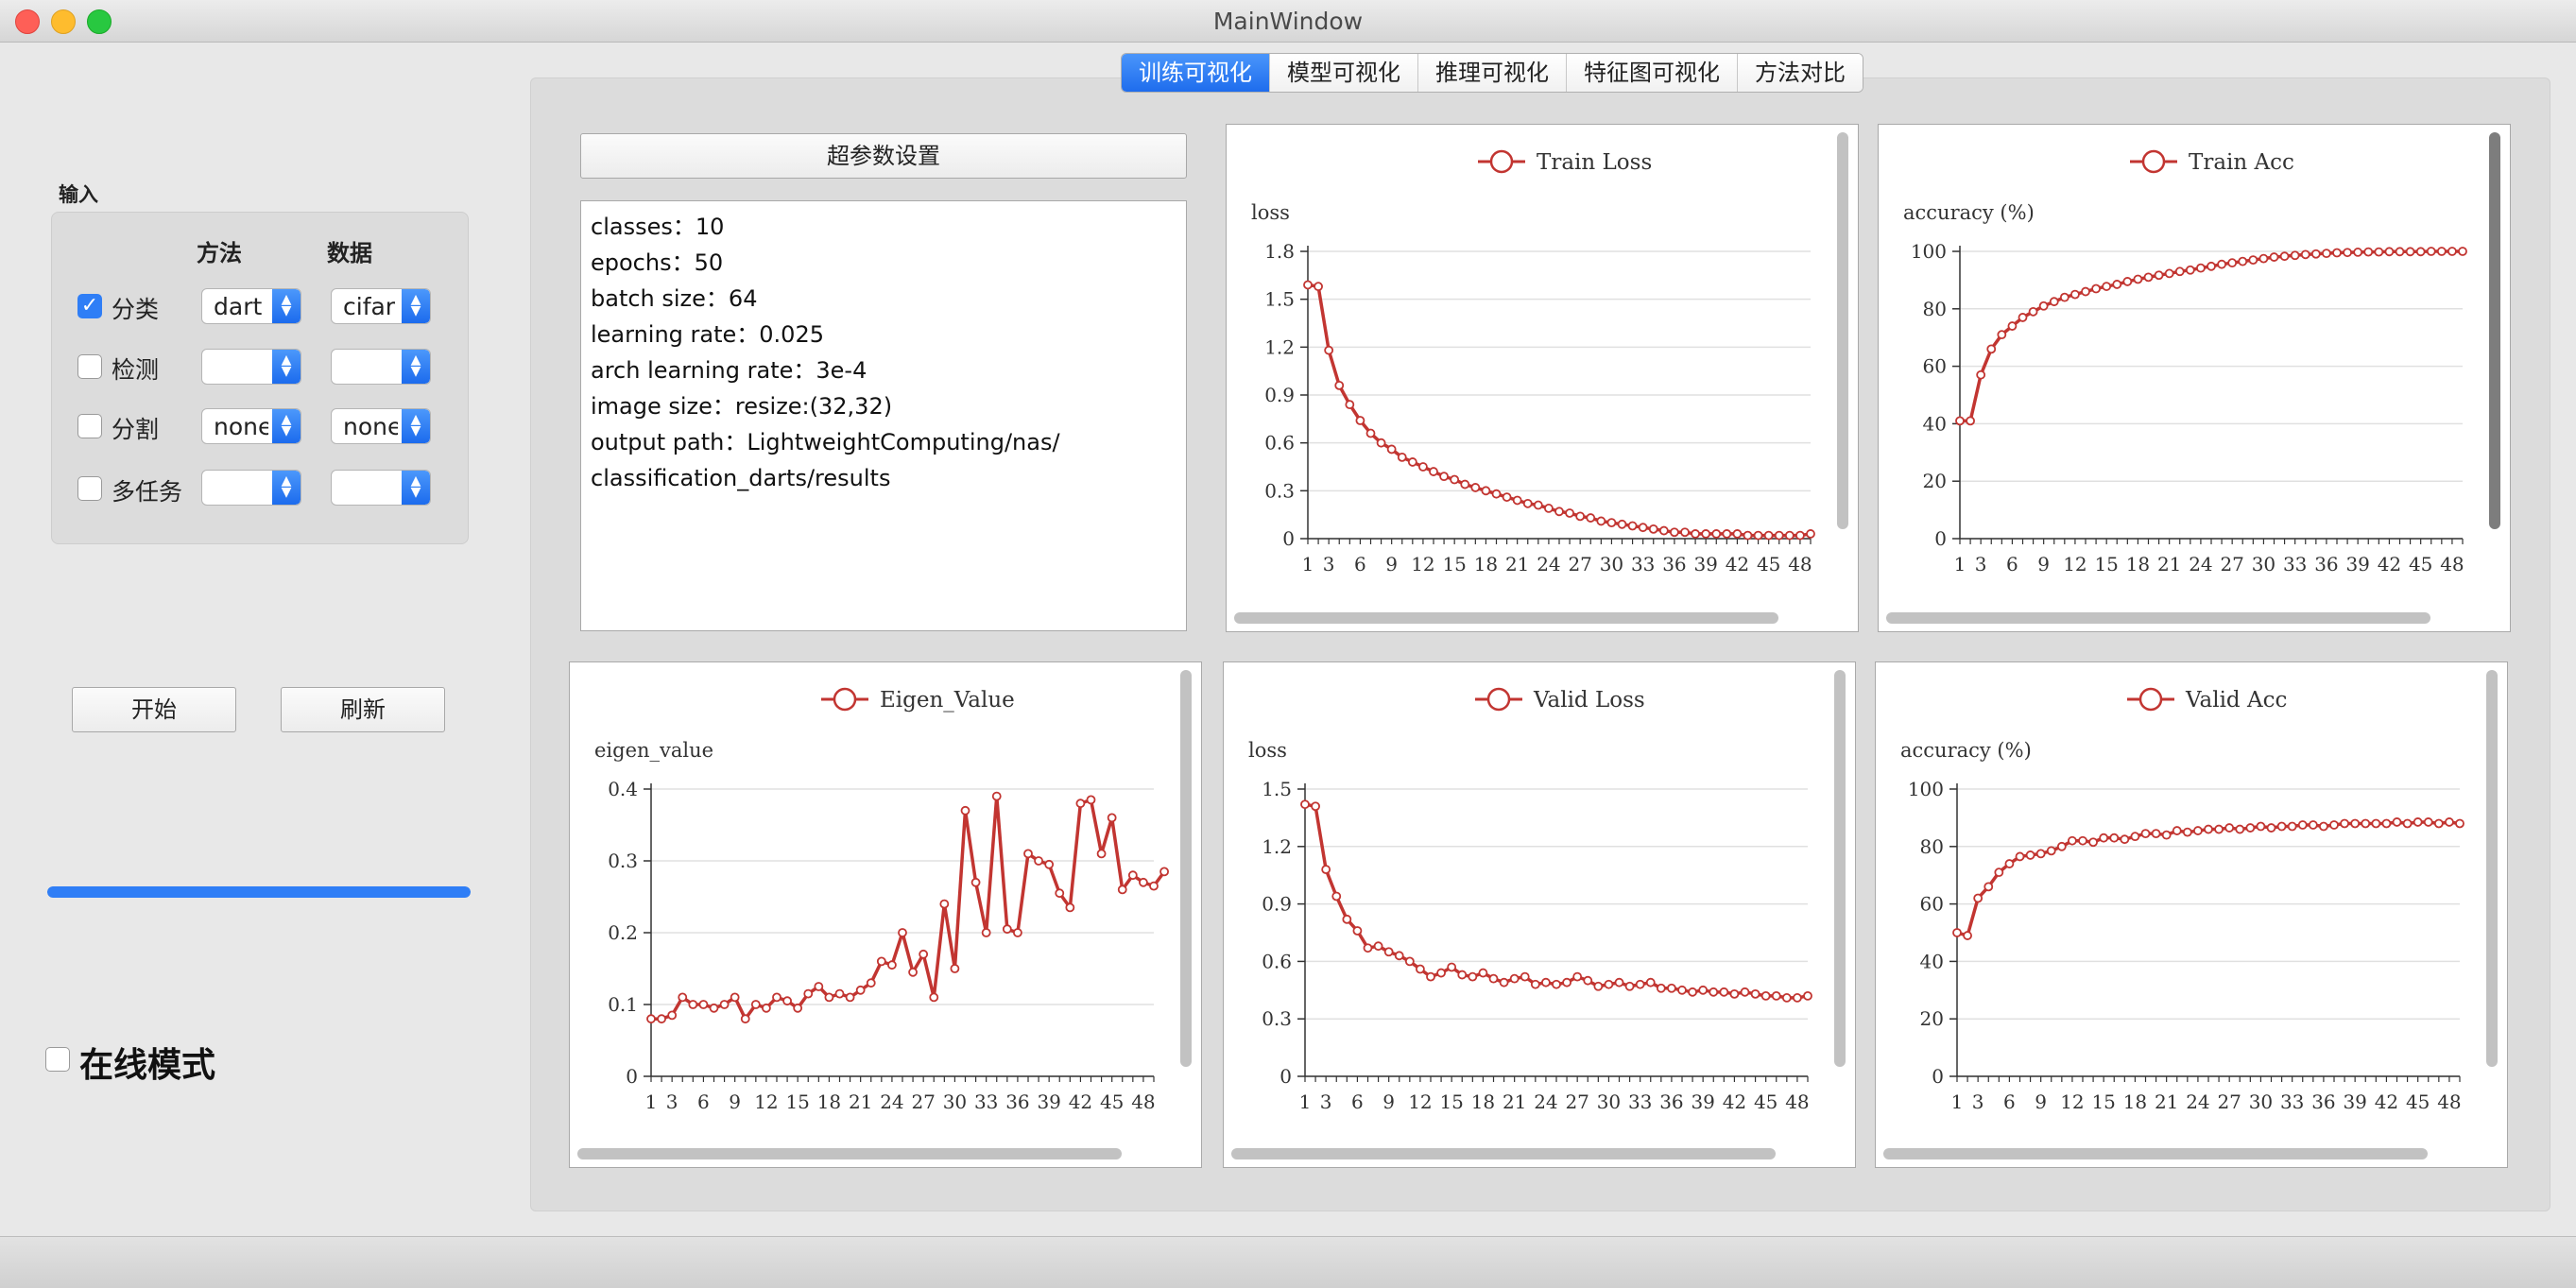 This screenshot has width=2576, height=1288. I want to click on detection-label: 检测, so click(136, 370).